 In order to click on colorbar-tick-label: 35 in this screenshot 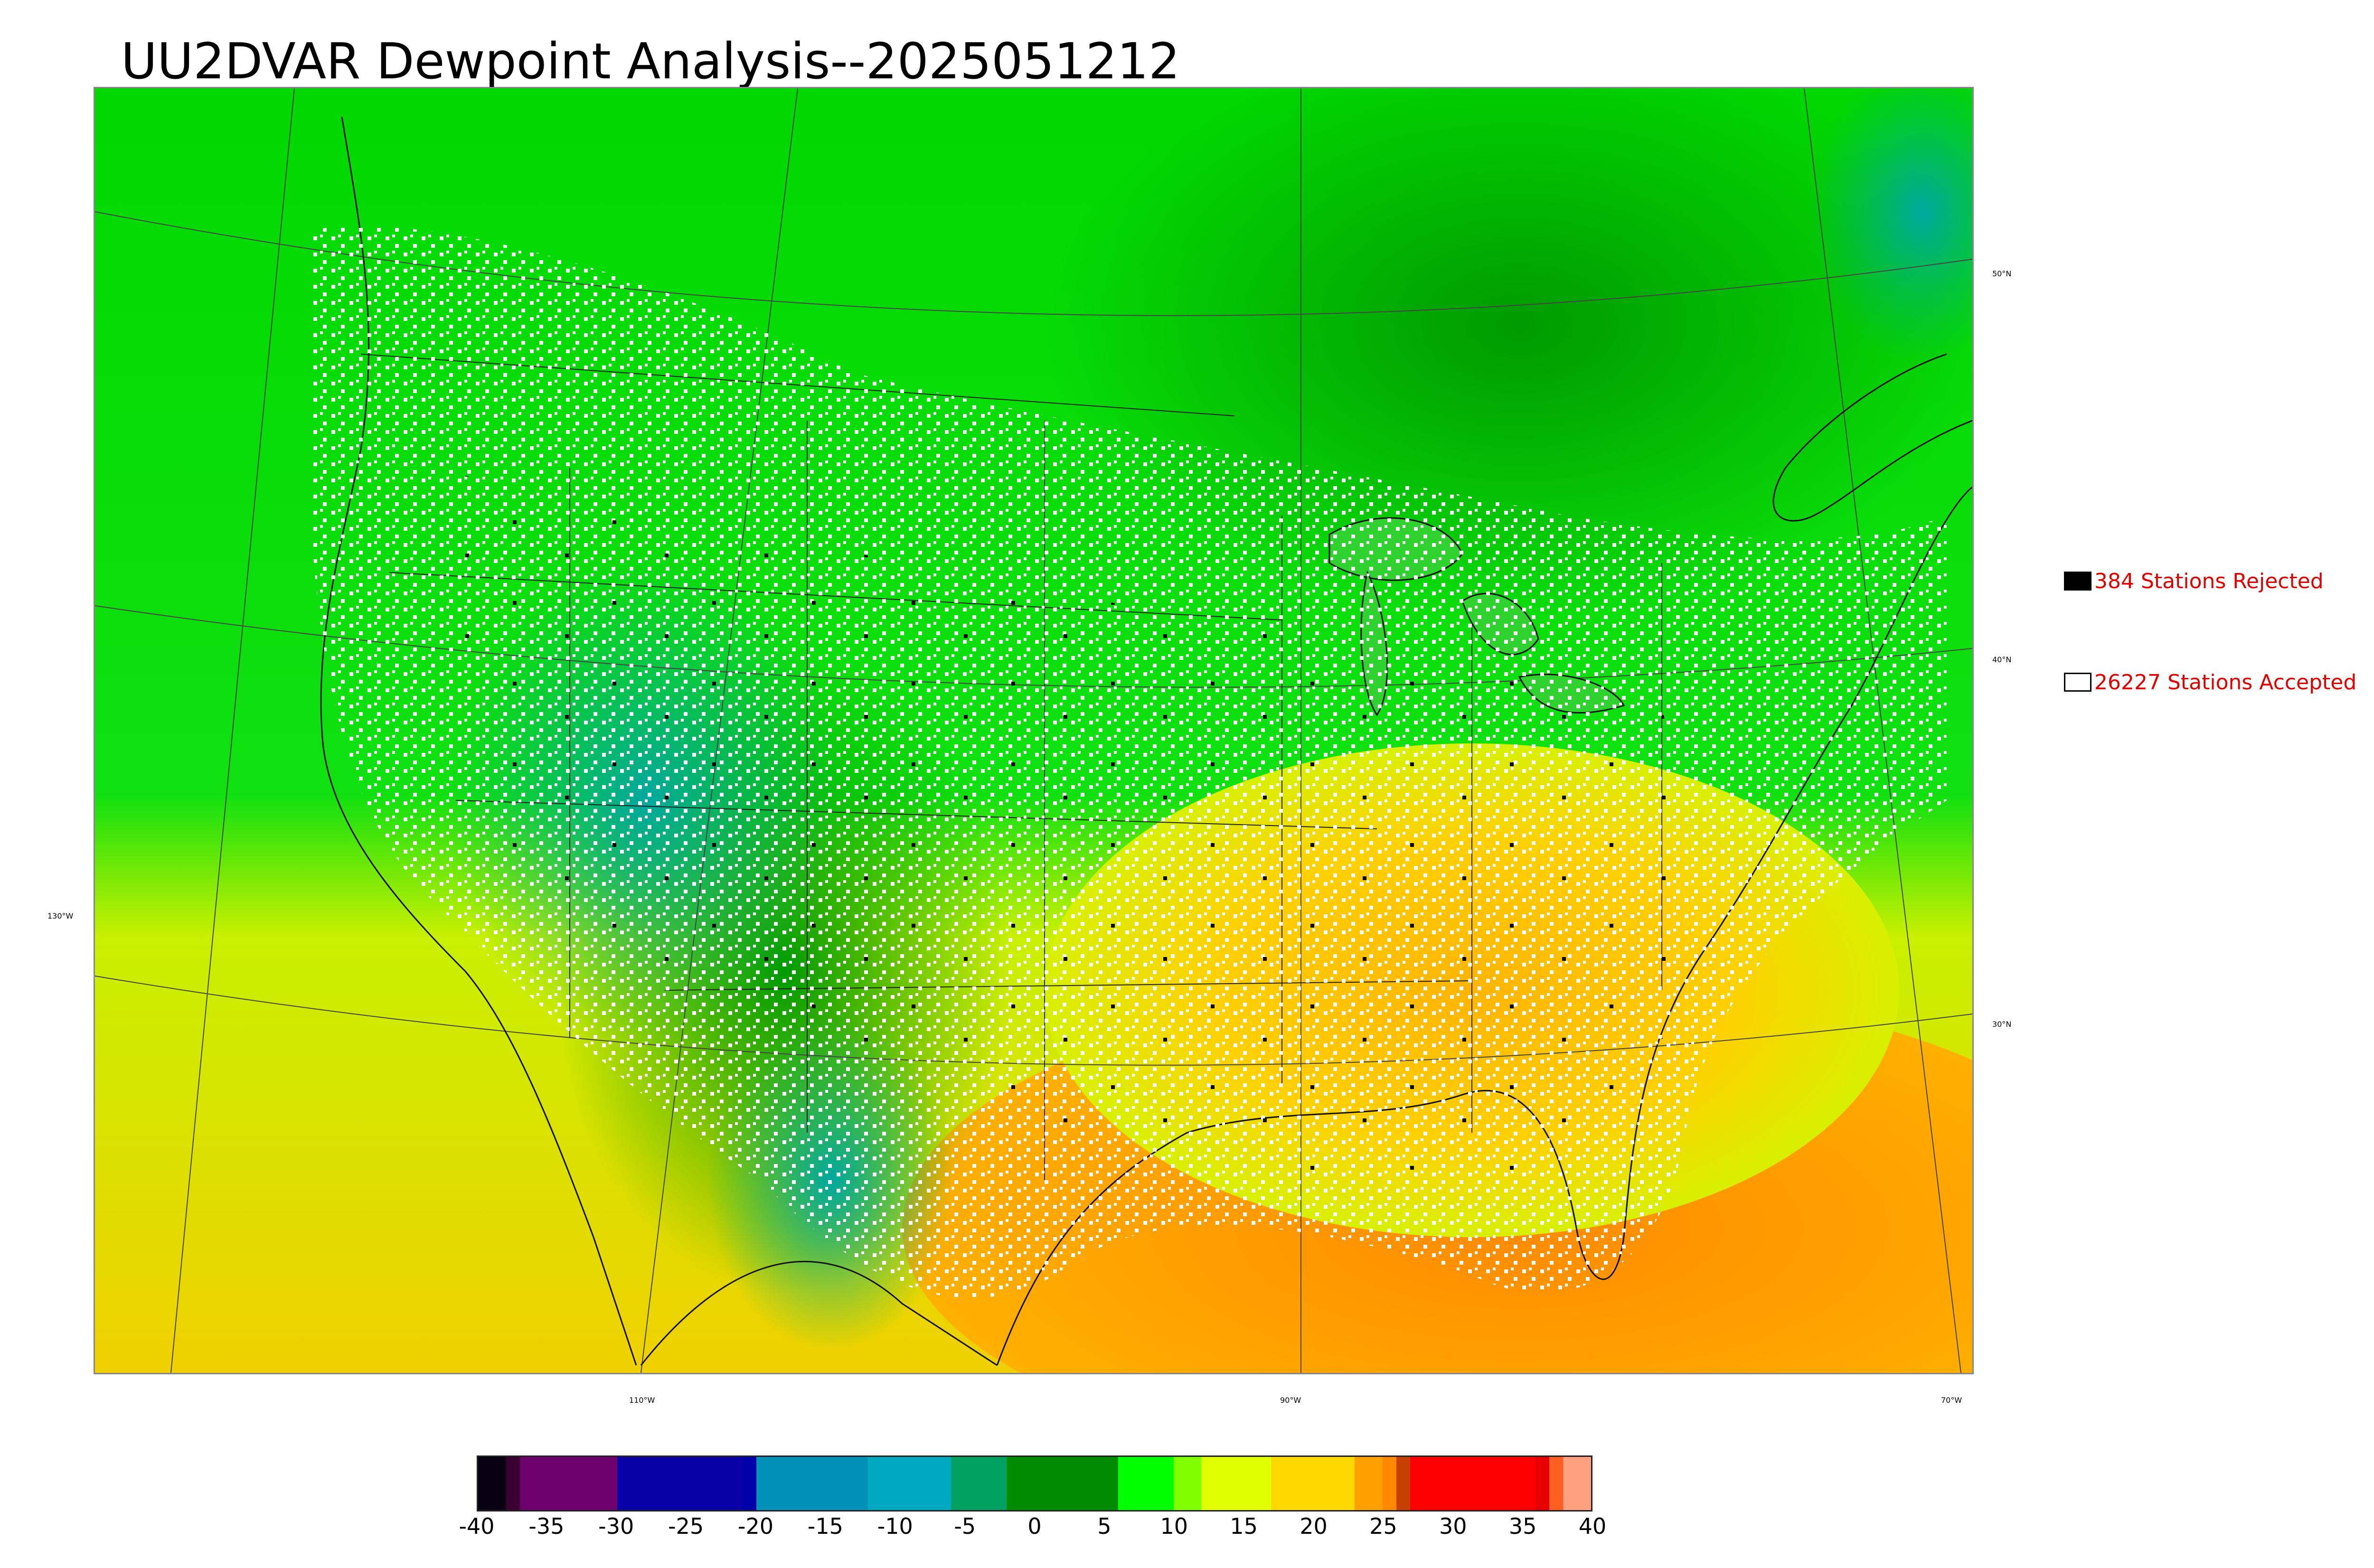, I will do `click(1522, 1526)`.